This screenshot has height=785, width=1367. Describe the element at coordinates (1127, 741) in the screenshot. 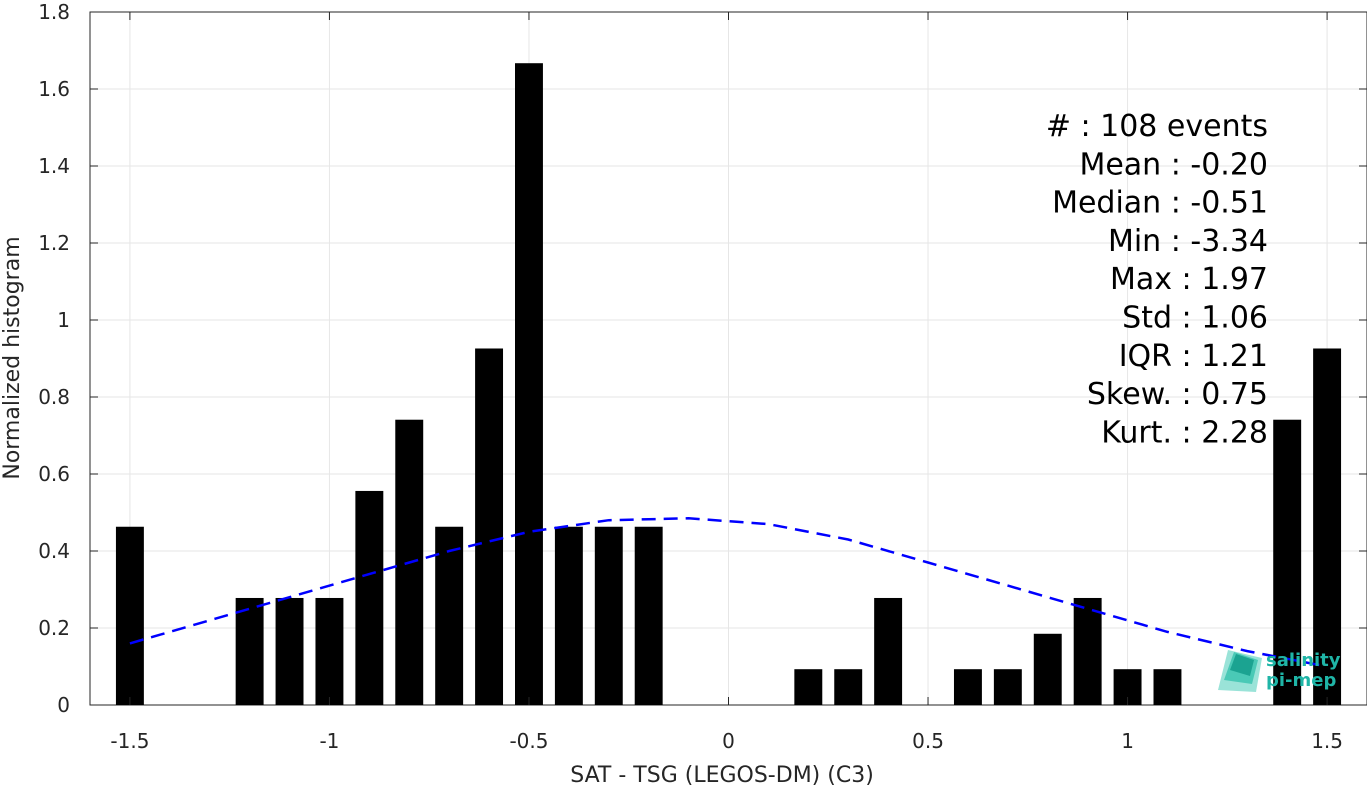

I see `x-tick-label: 1` at that location.